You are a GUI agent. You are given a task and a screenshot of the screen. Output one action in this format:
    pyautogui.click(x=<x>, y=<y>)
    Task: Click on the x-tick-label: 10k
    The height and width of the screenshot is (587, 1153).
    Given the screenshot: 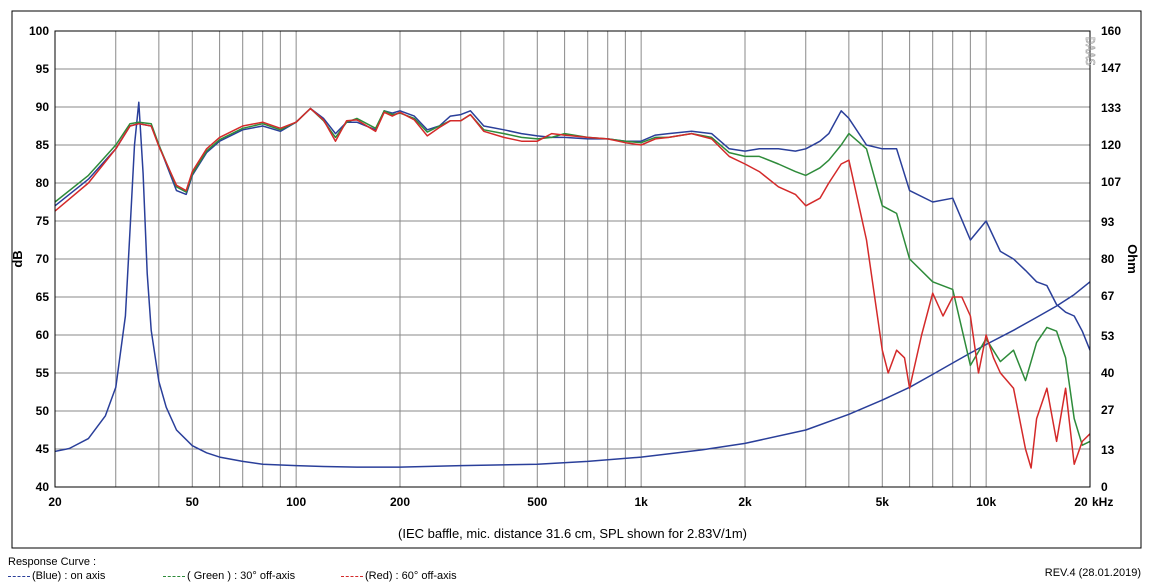 What is the action you would take?
    pyautogui.click(x=986, y=502)
    